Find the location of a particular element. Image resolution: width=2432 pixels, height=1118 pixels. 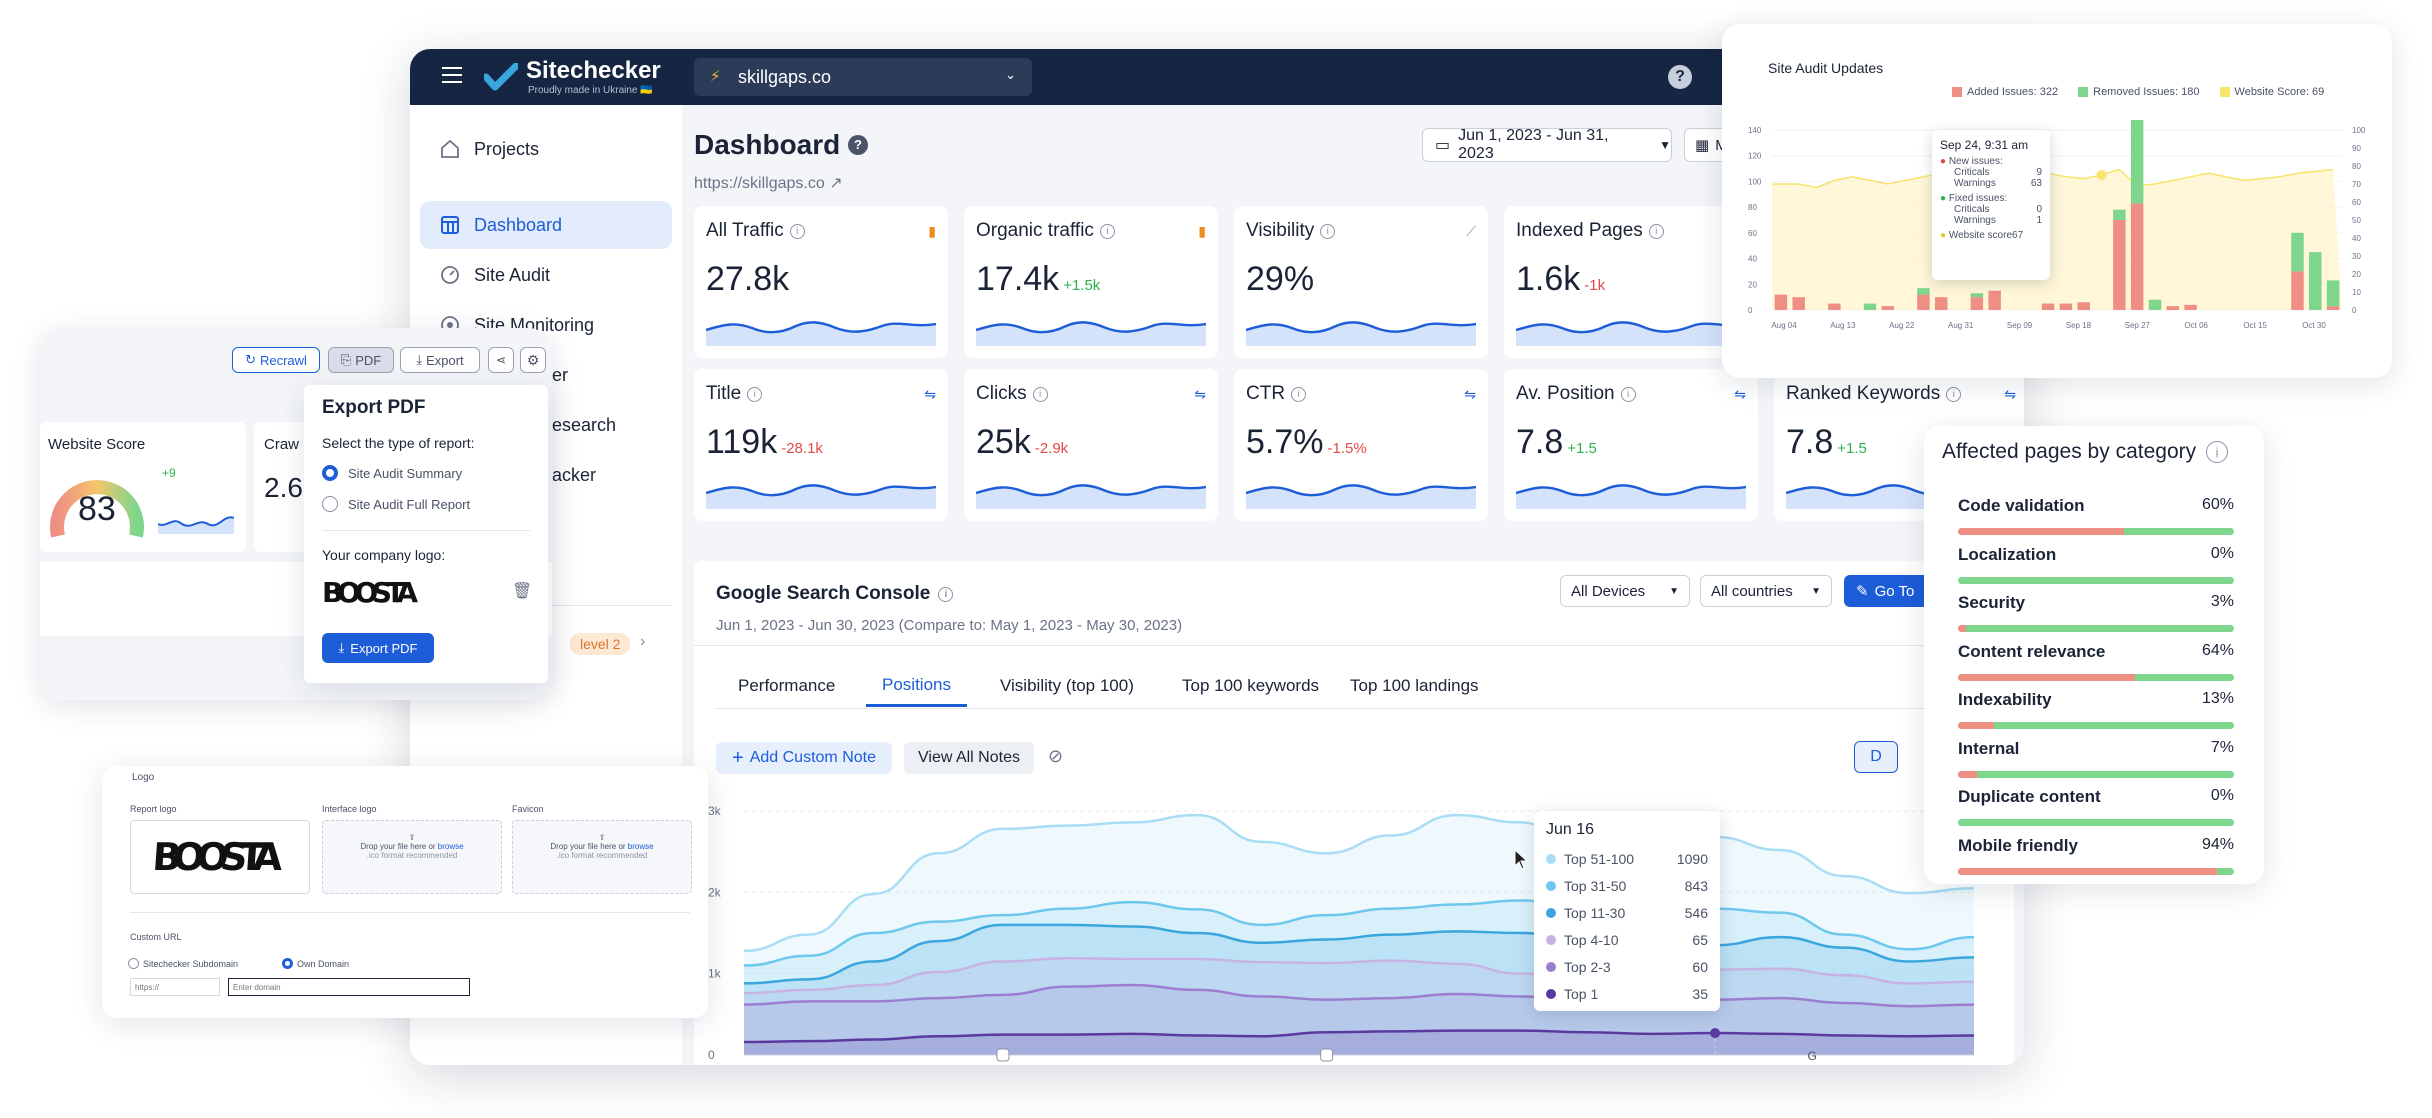

ico-hint: .ico format recommended is located at coordinates (602, 855).